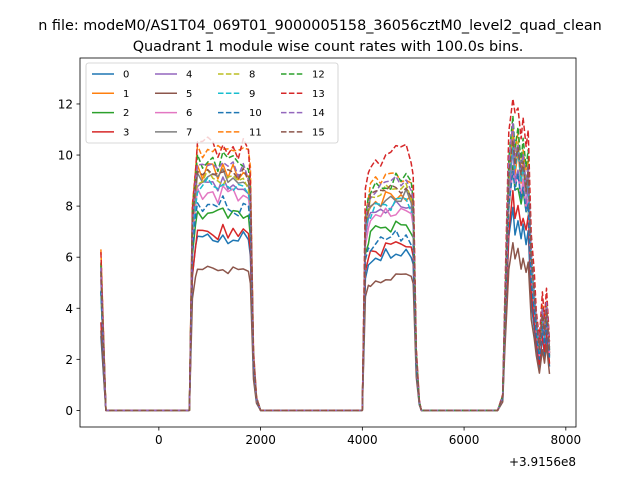 The image size is (640, 480). I want to click on legend-label-14: 14, so click(318, 113).